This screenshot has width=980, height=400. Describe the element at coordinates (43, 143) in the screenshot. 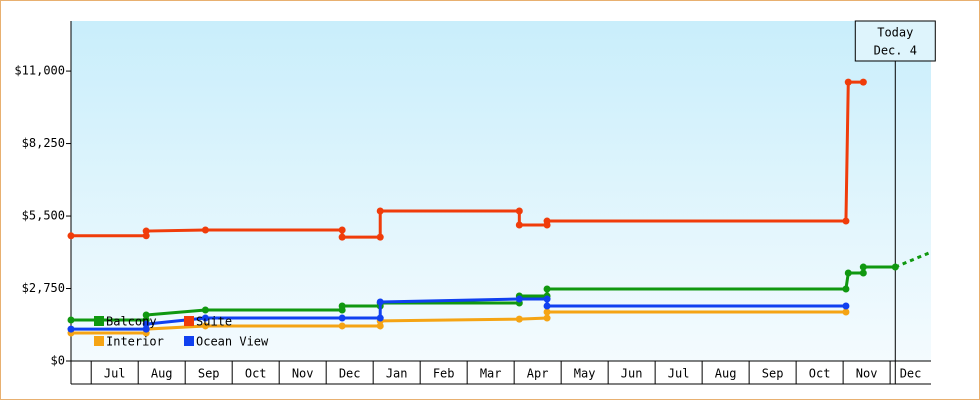

I see `y-tick-label: $8,250` at that location.